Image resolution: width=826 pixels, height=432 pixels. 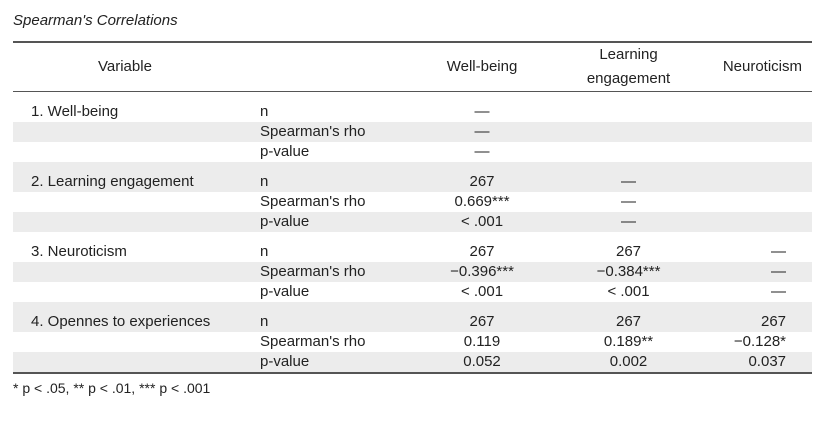 What do you see at coordinates (412, 292) in the screenshot?
I see `table-row: p-value < .001 < .001 —` at bounding box center [412, 292].